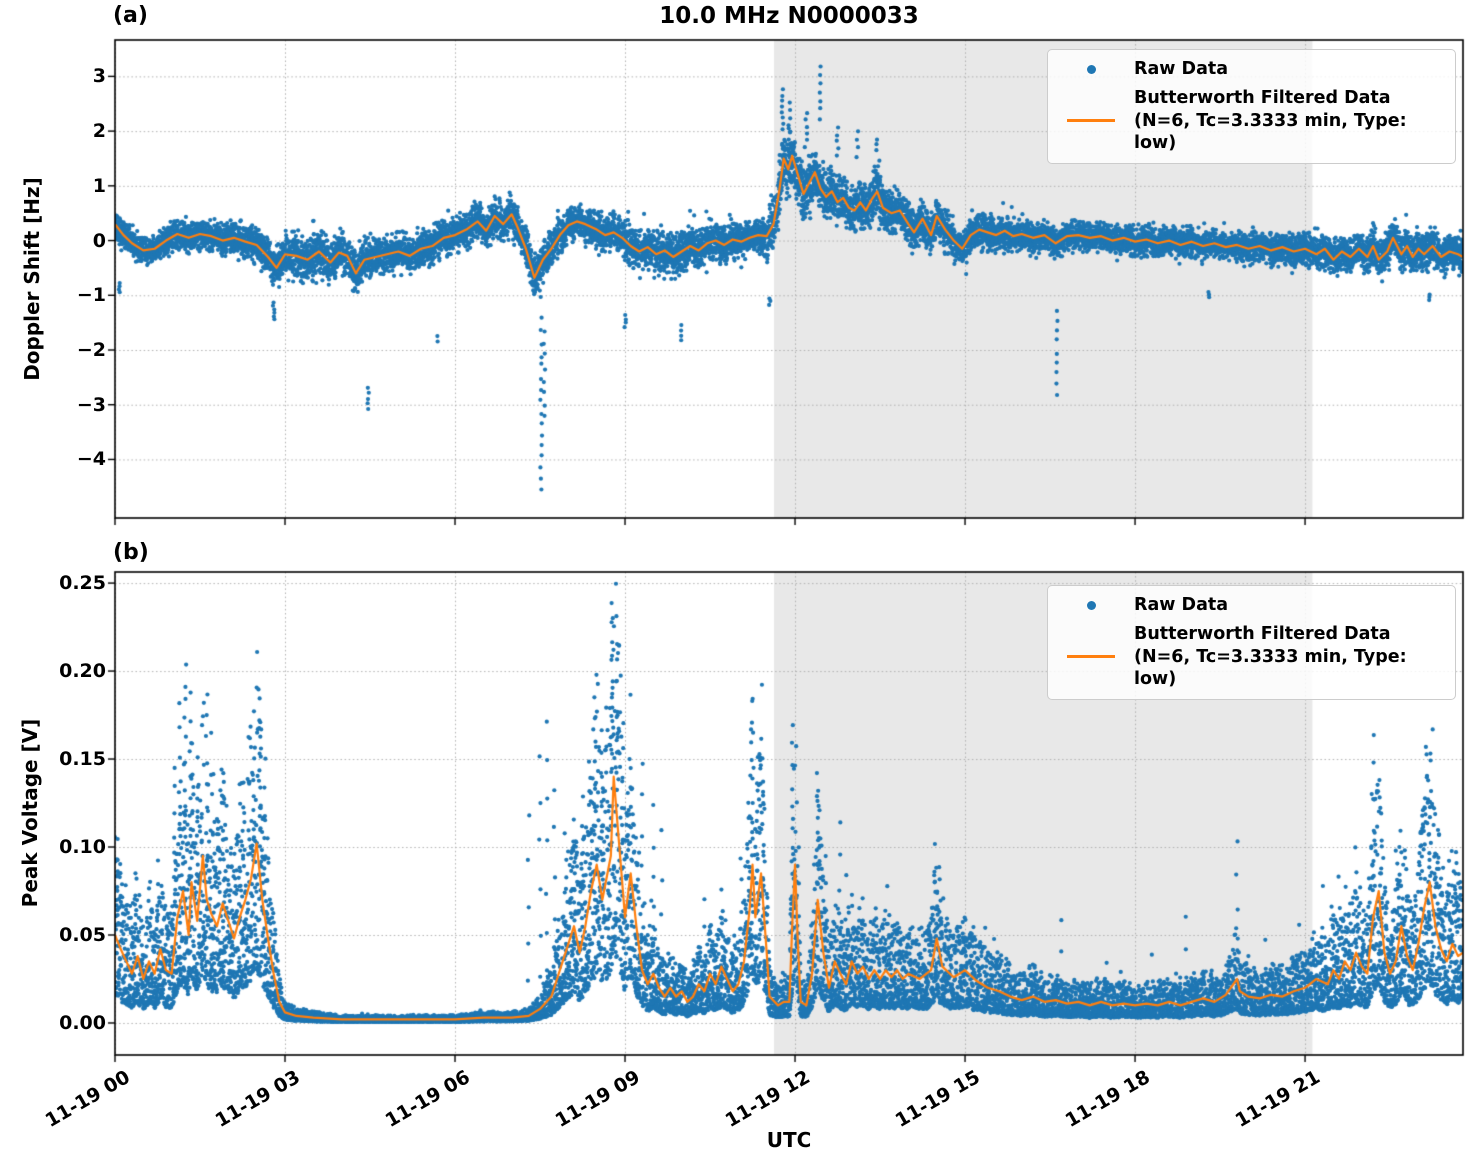  Describe the element at coordinates (91, 404) in the screenshot. I see `y-tick-label: −3` at that location.